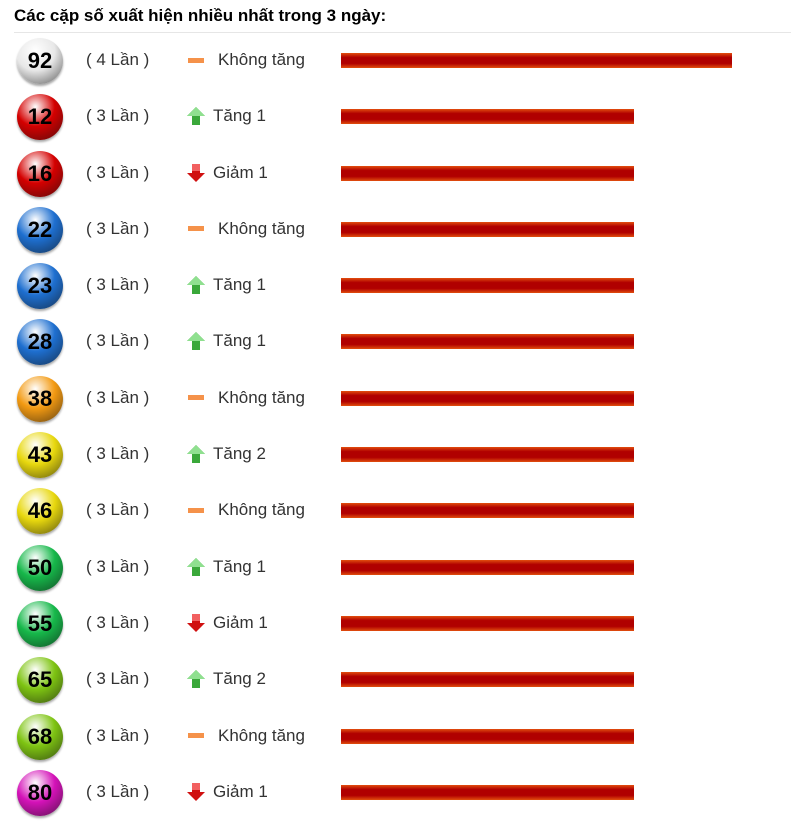 The image size is (795, 821). What do you see at coordinates (40, 455) in the screenshot?
I see `number-ball: 43` at bounding box center [40, 455].